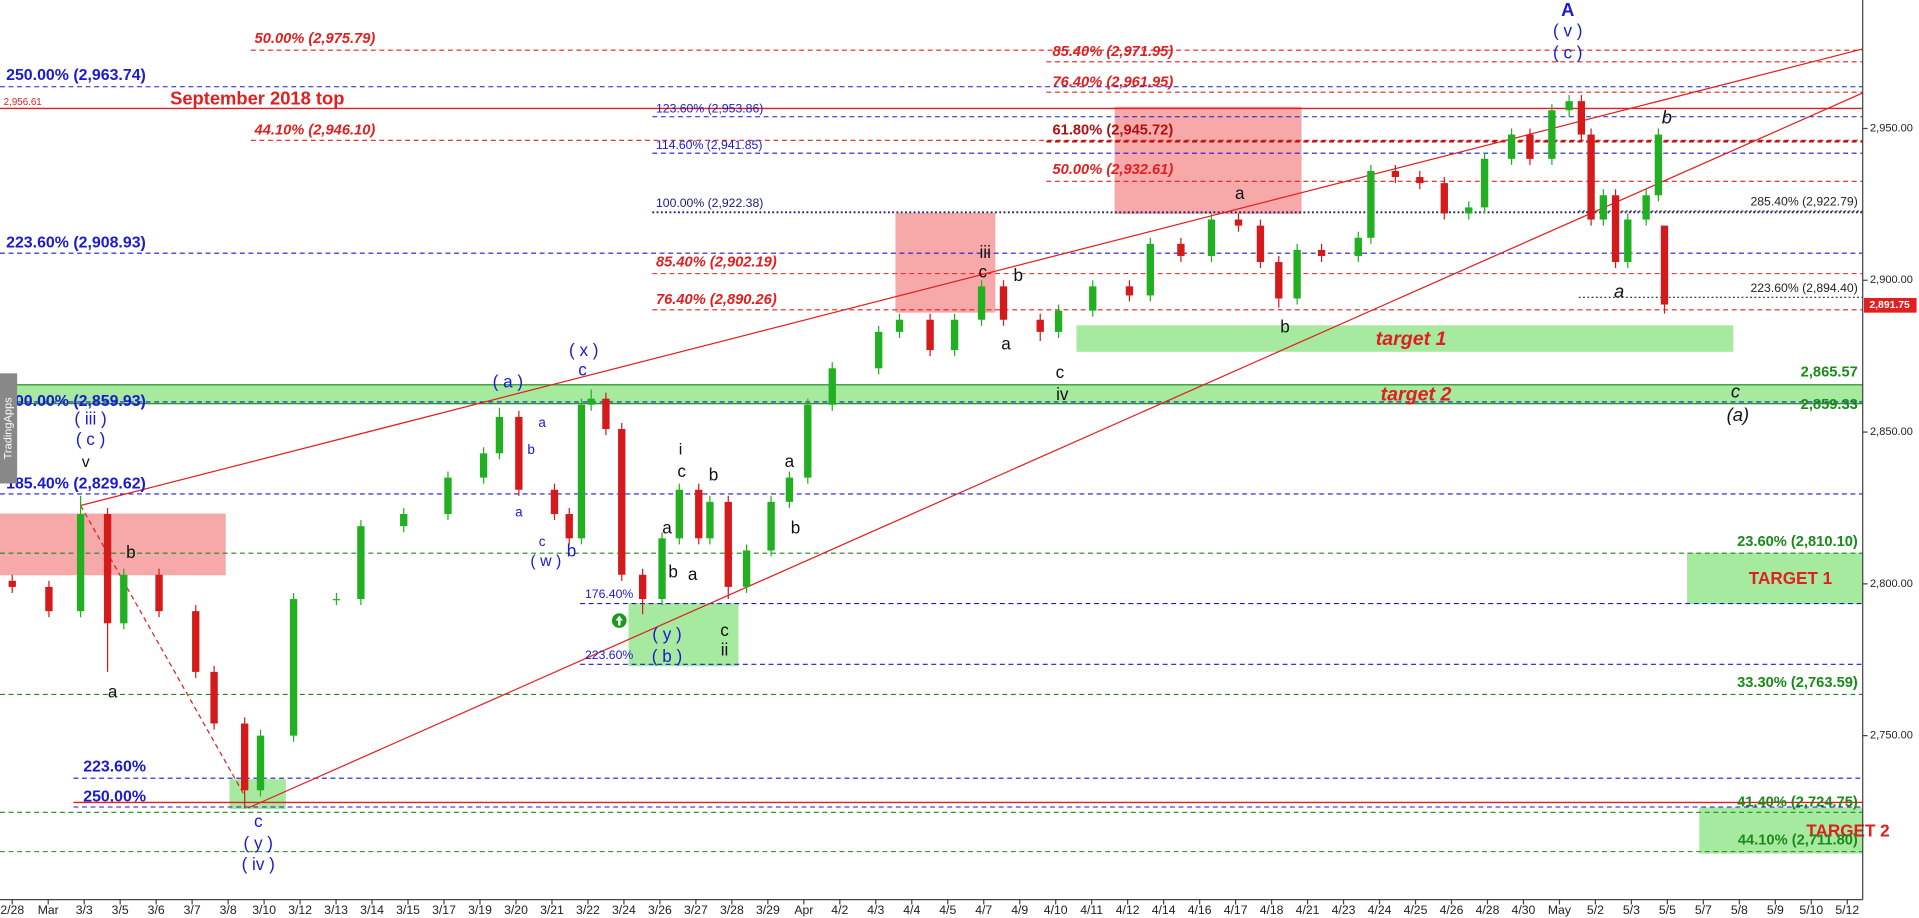  I want to click on level-label: 85.40% (2,902.19), so click(716, 262).